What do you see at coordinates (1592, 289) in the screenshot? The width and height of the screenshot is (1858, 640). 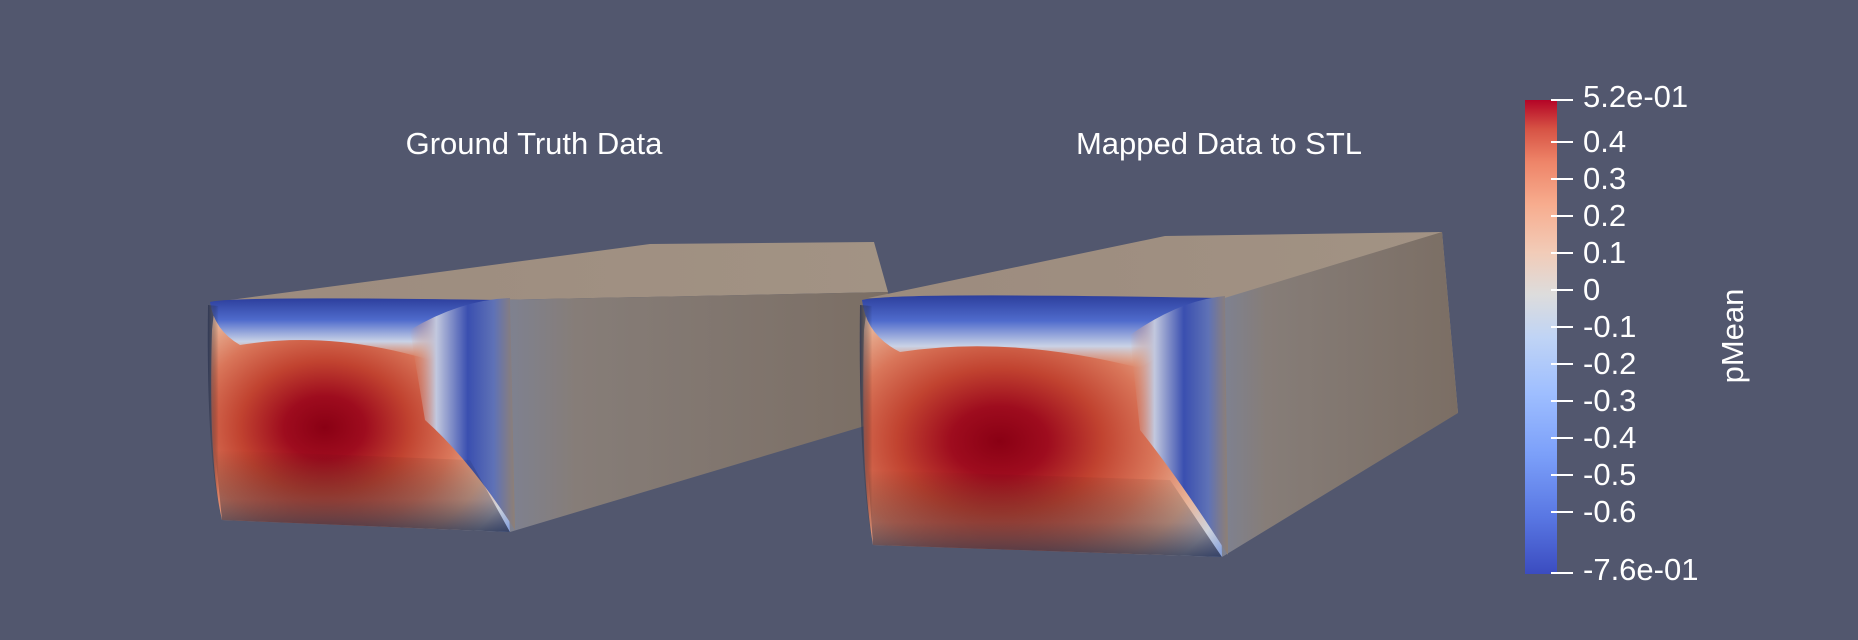 I see `colorbar-label: 0` at bounding box center [1592, 289].